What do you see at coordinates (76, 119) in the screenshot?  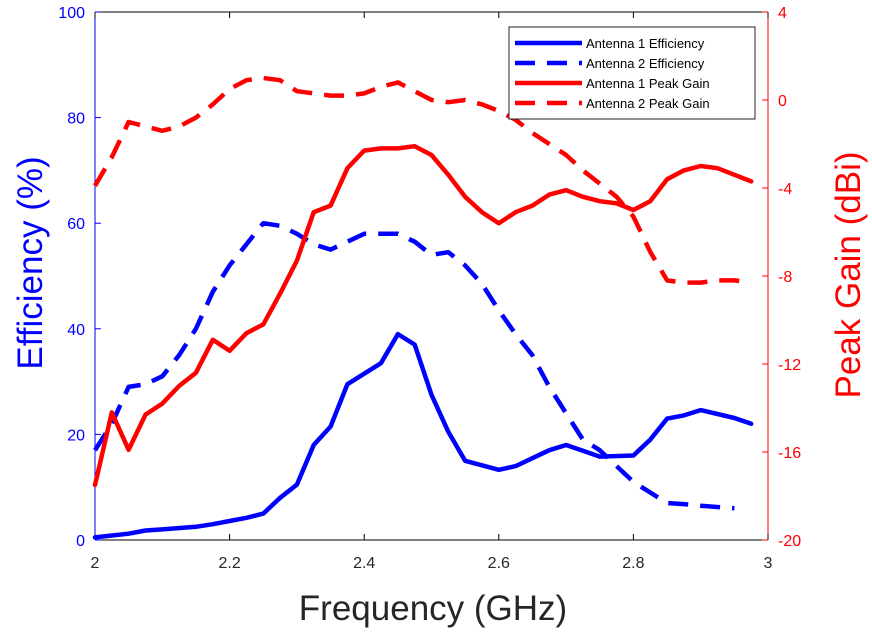 I see `left-y-tick-label: 80` at bounding box center [76, 119].